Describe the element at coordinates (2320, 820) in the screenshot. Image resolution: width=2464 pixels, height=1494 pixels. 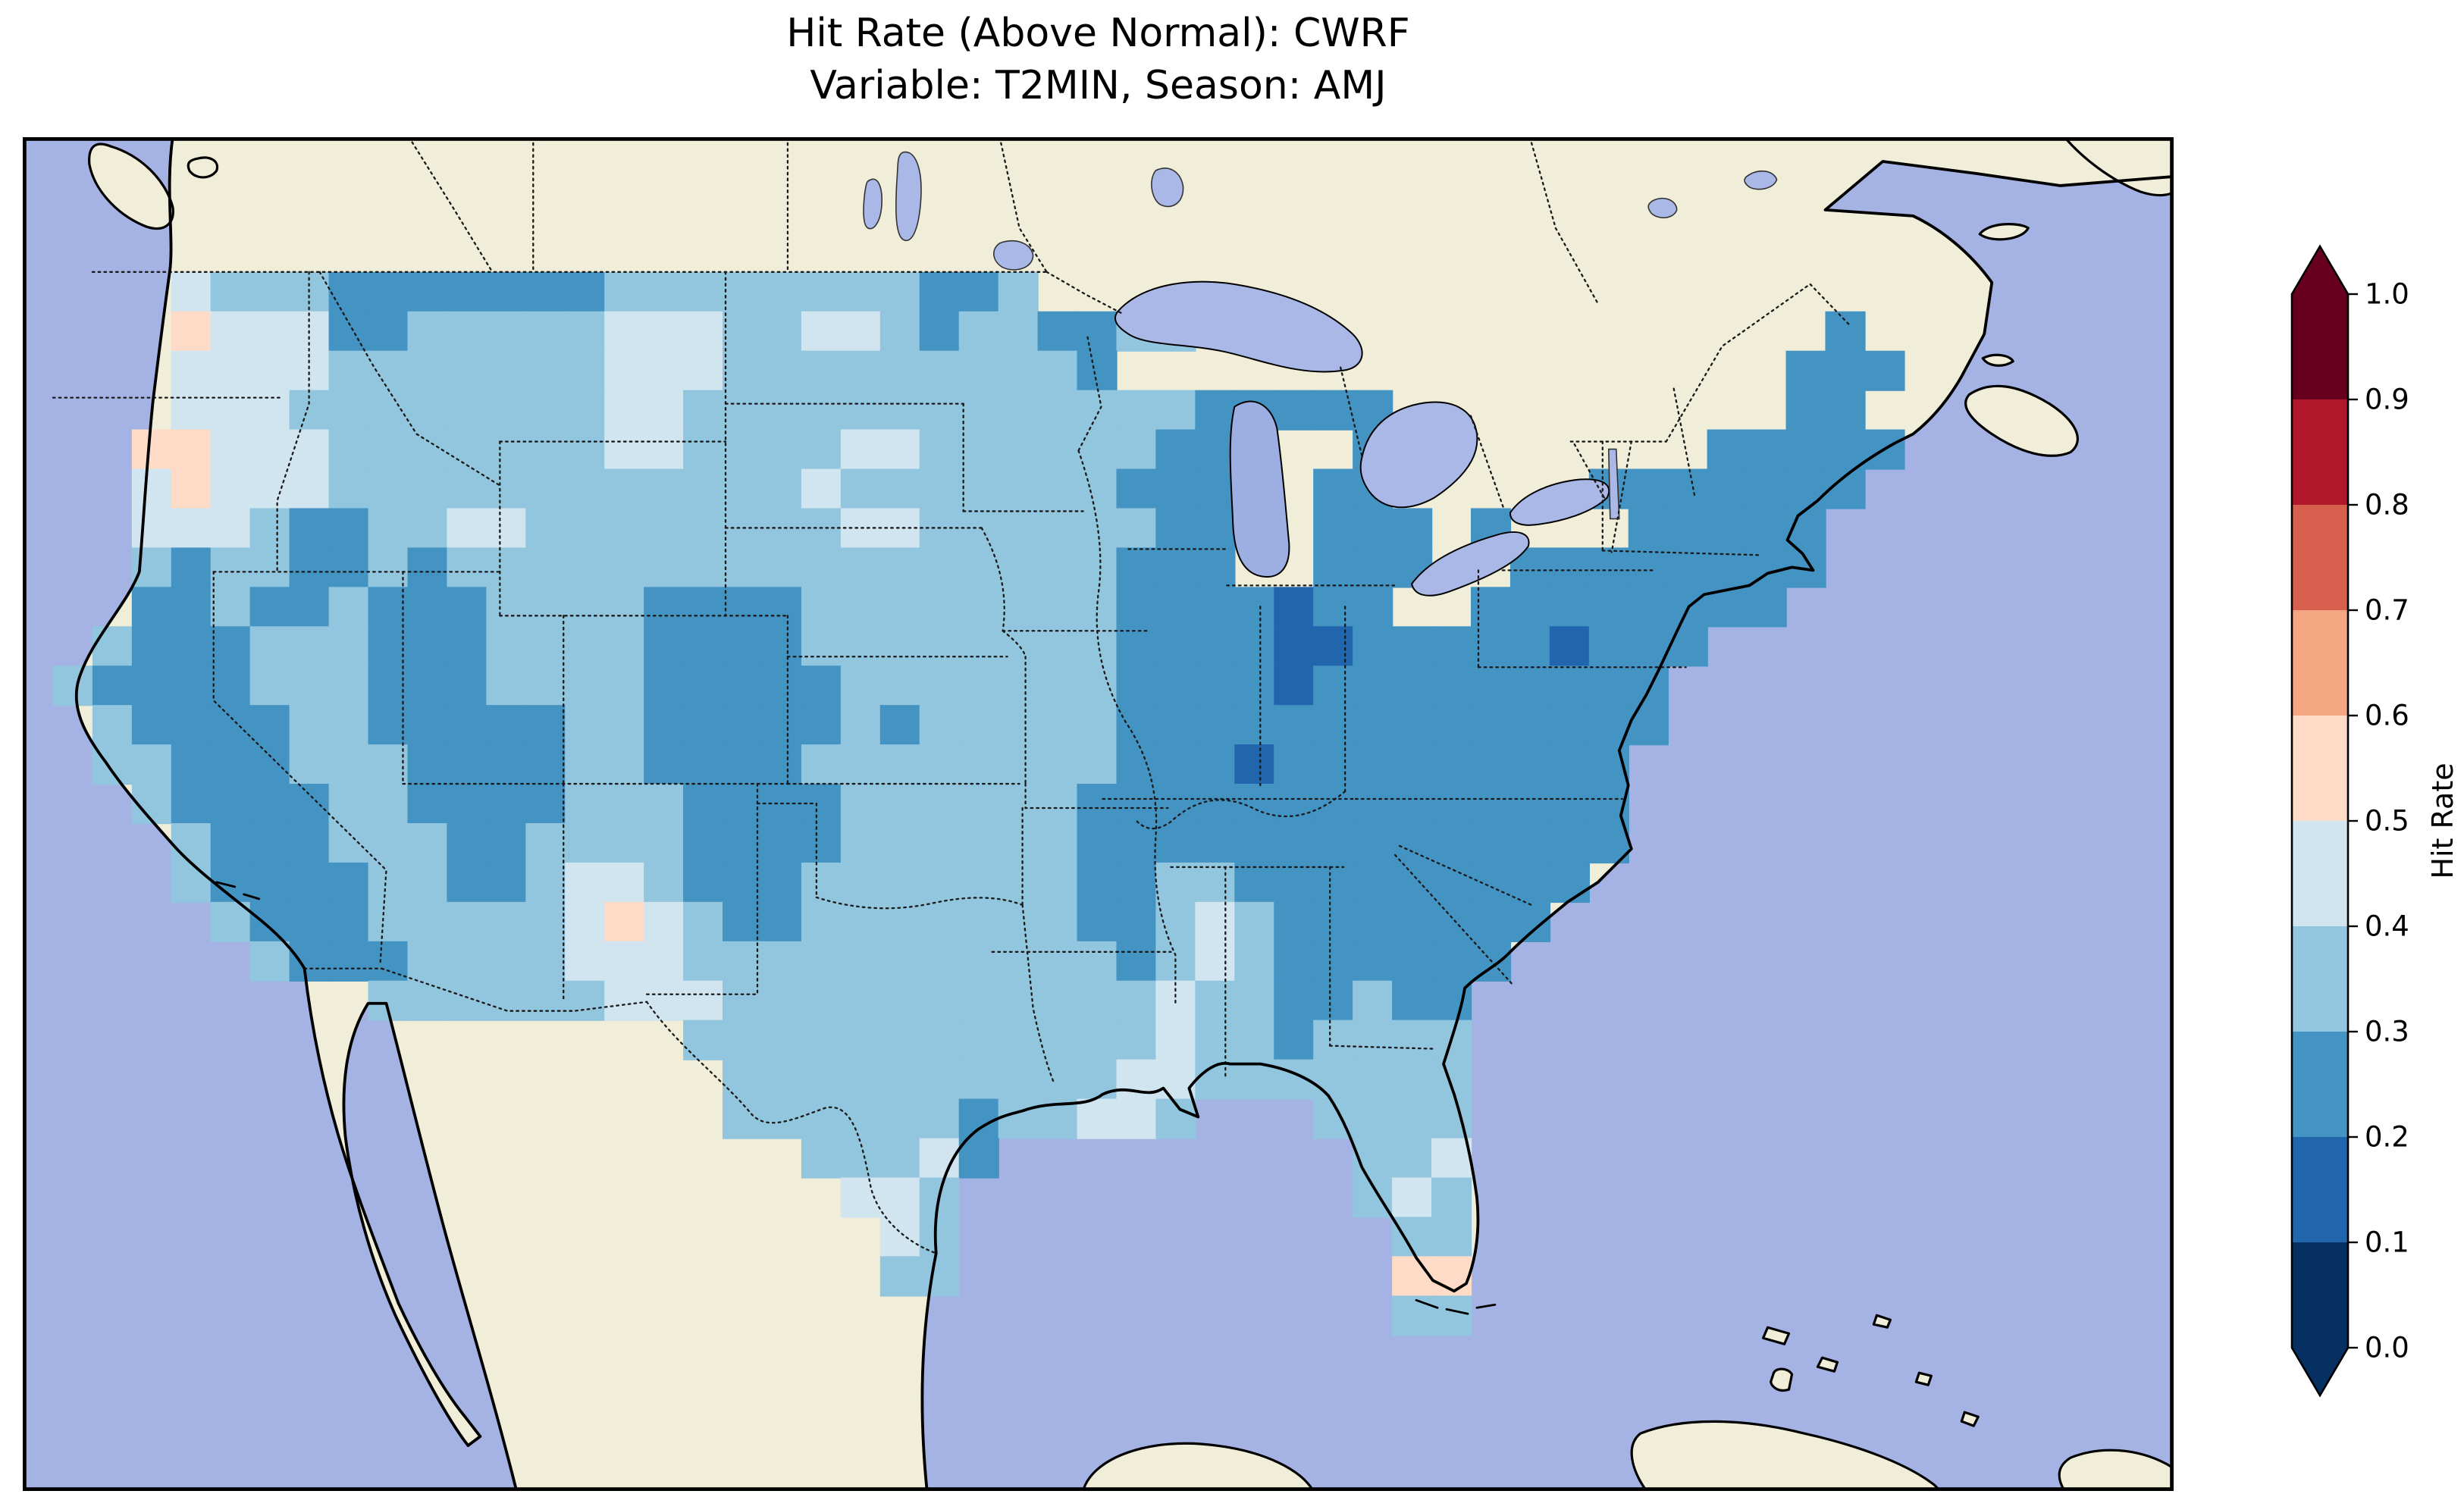
I see `colorbar-segments` at that location.